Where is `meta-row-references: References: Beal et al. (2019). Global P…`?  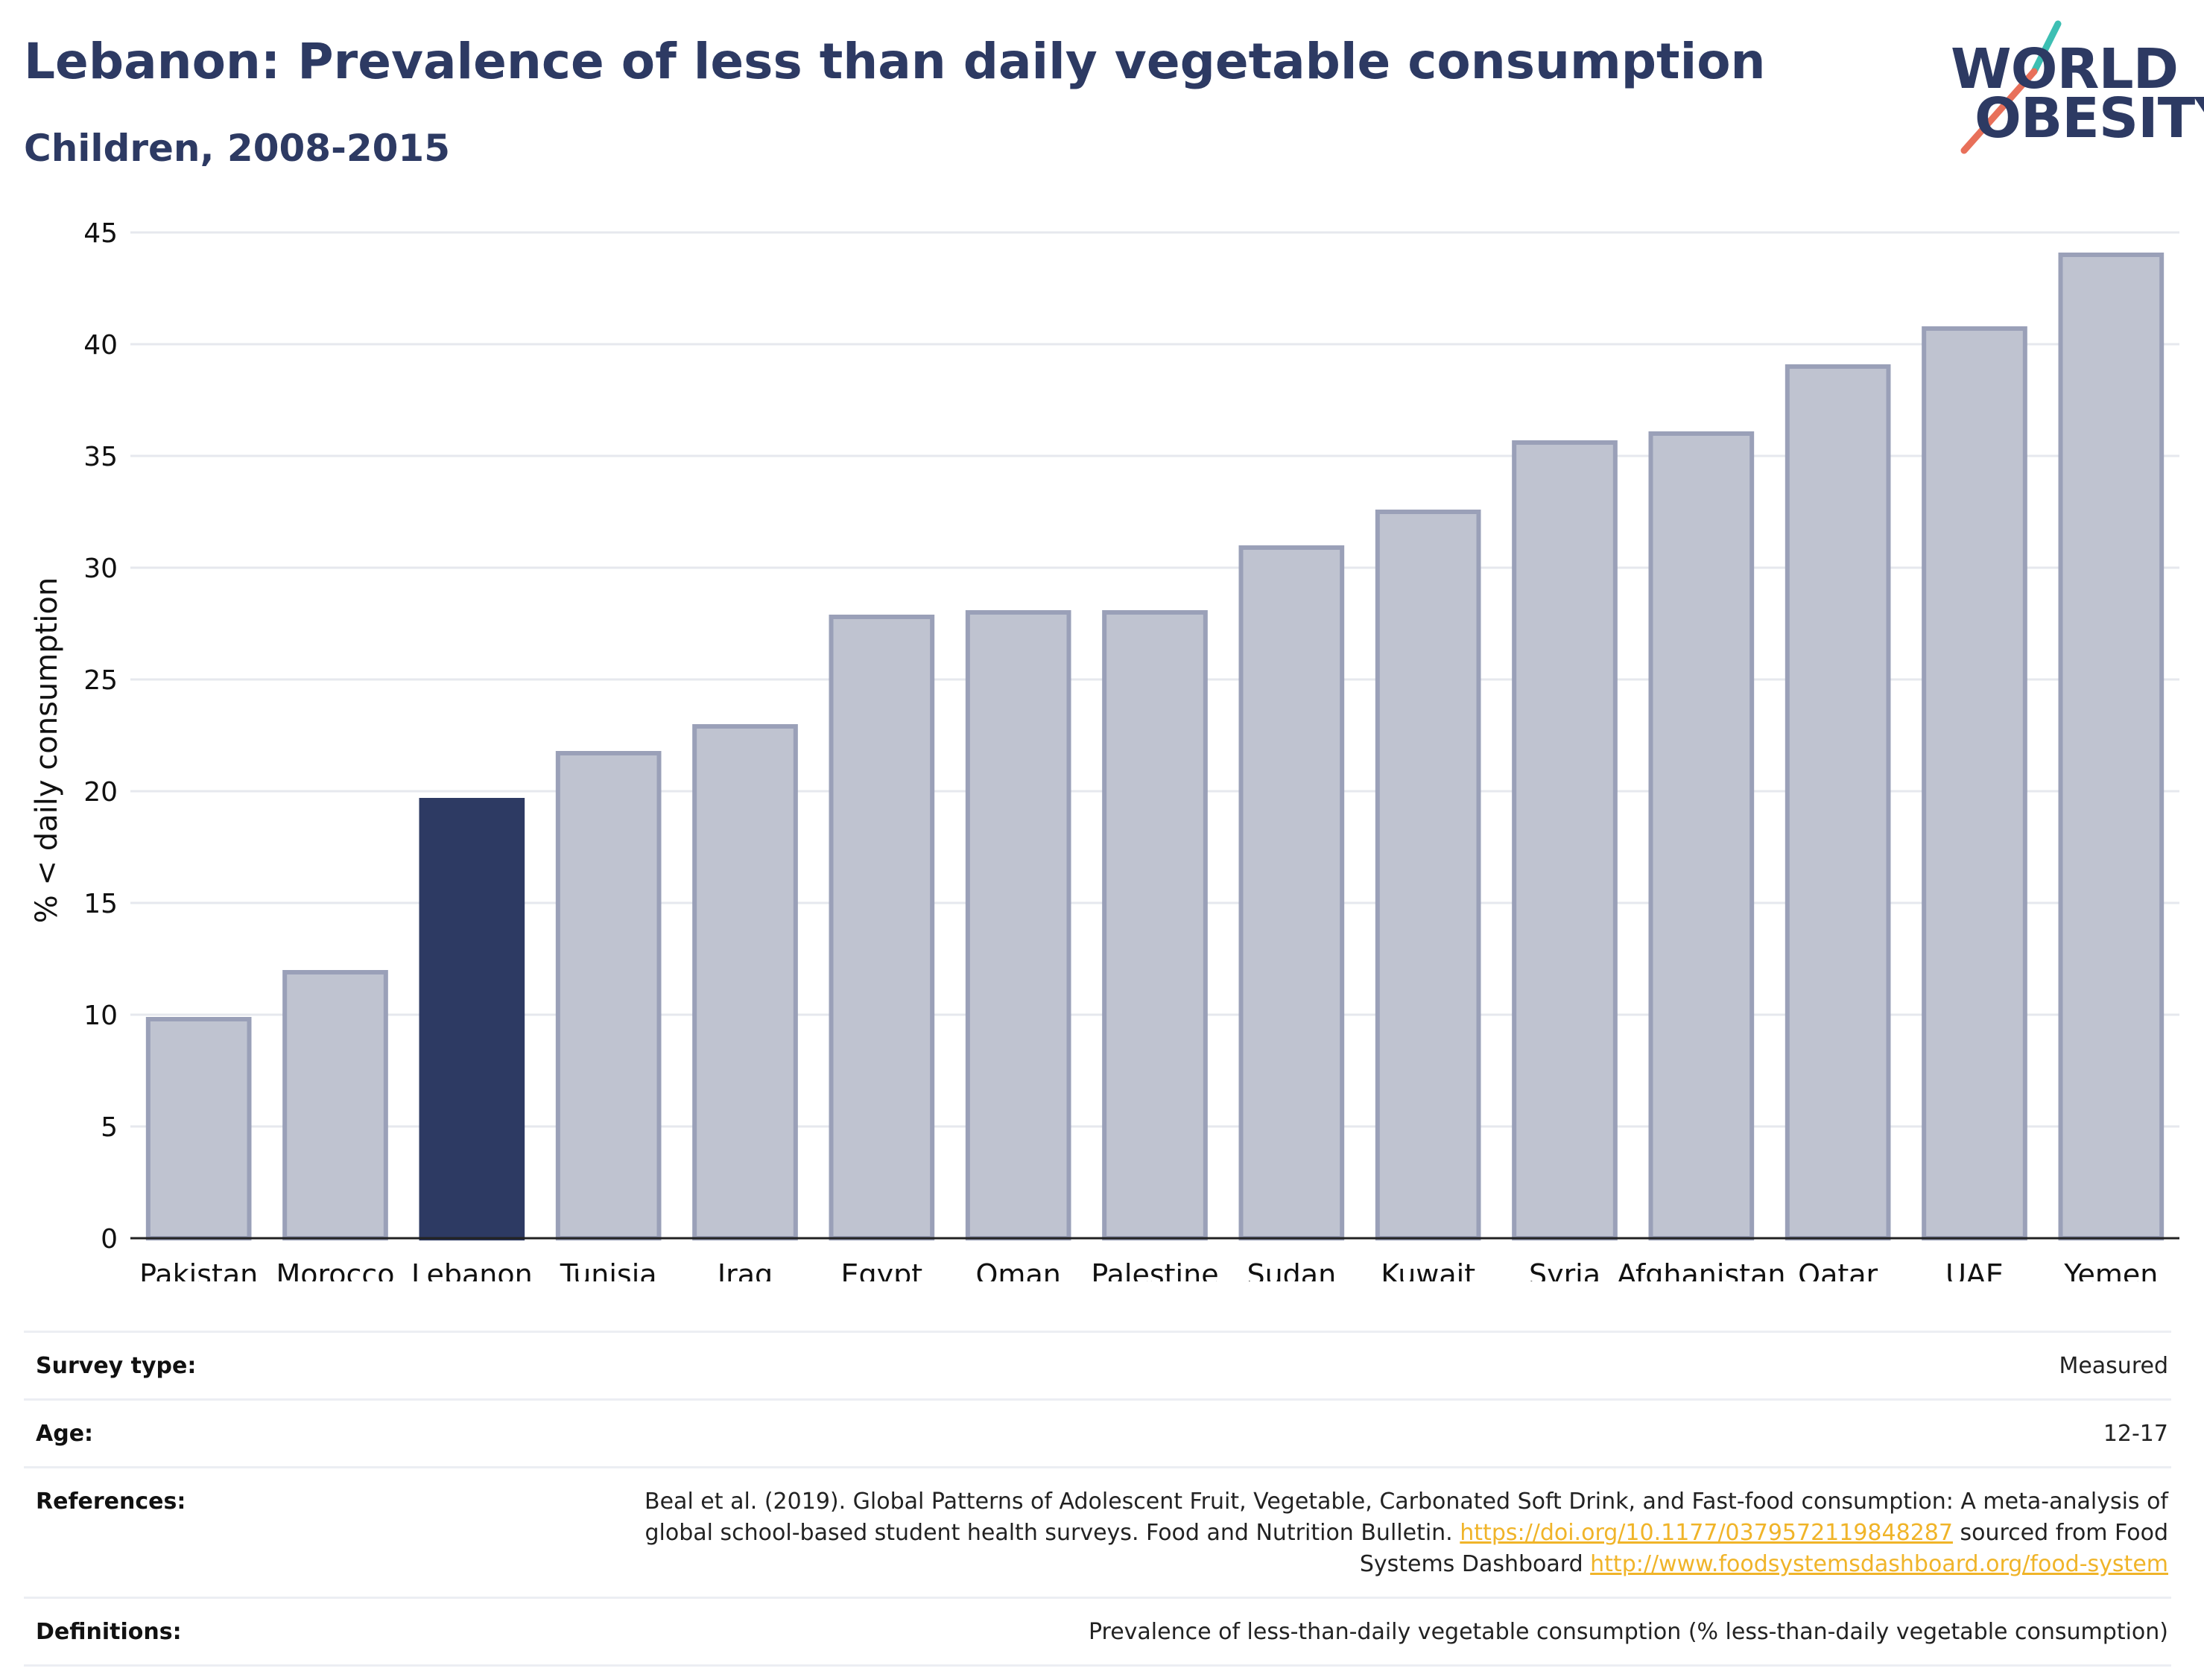 meta-row-references: References: Beal et al. (2019). Global P… is located at coordinates (1097, 1533).